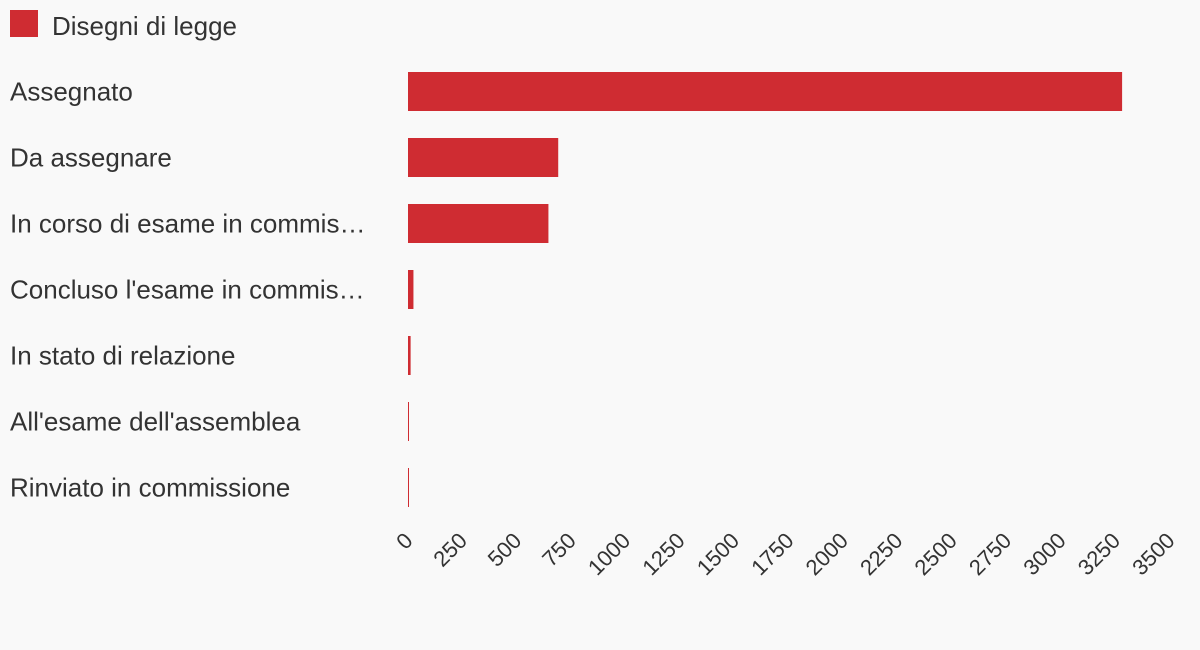  Describe the element at coordinates (990, 554) in the screenshot. I see `x-tick-label: 2750` at that location.